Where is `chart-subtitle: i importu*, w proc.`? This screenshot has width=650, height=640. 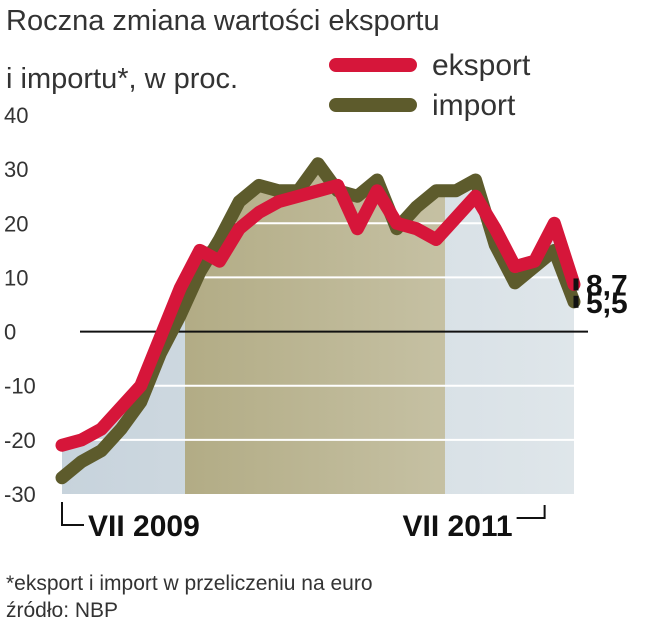
chart-subtitle: i importu*, w proc. is located at coordinates (122, 79).